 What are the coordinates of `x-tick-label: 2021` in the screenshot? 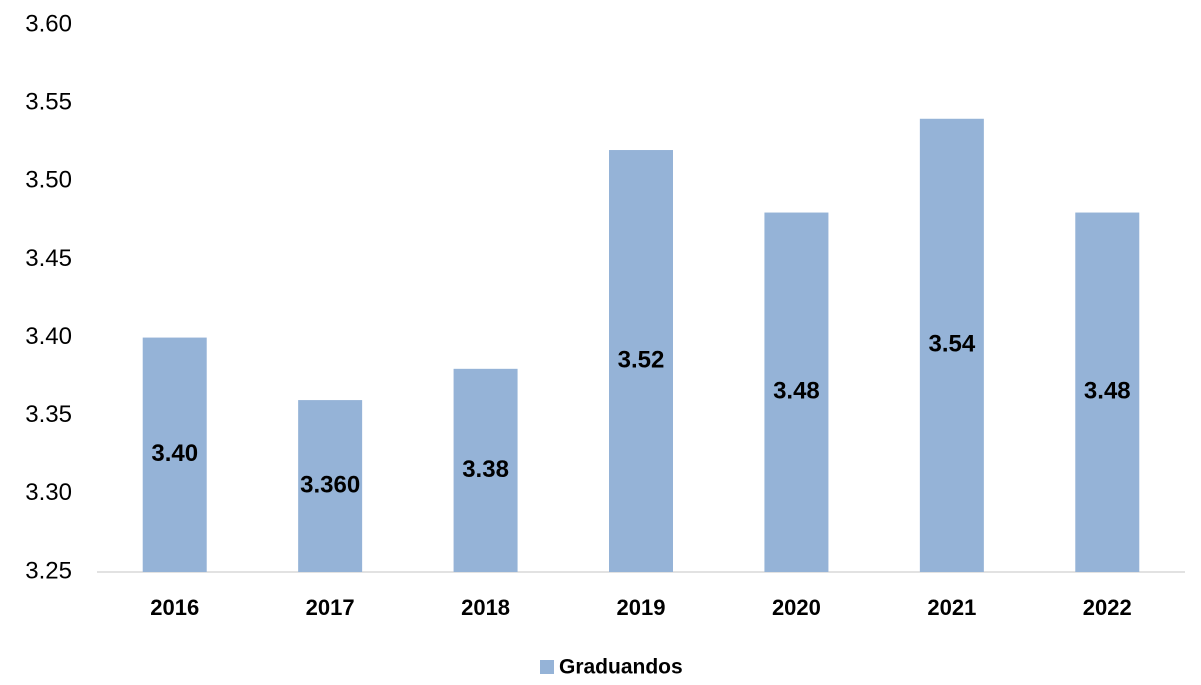 It's located at (951, 607).